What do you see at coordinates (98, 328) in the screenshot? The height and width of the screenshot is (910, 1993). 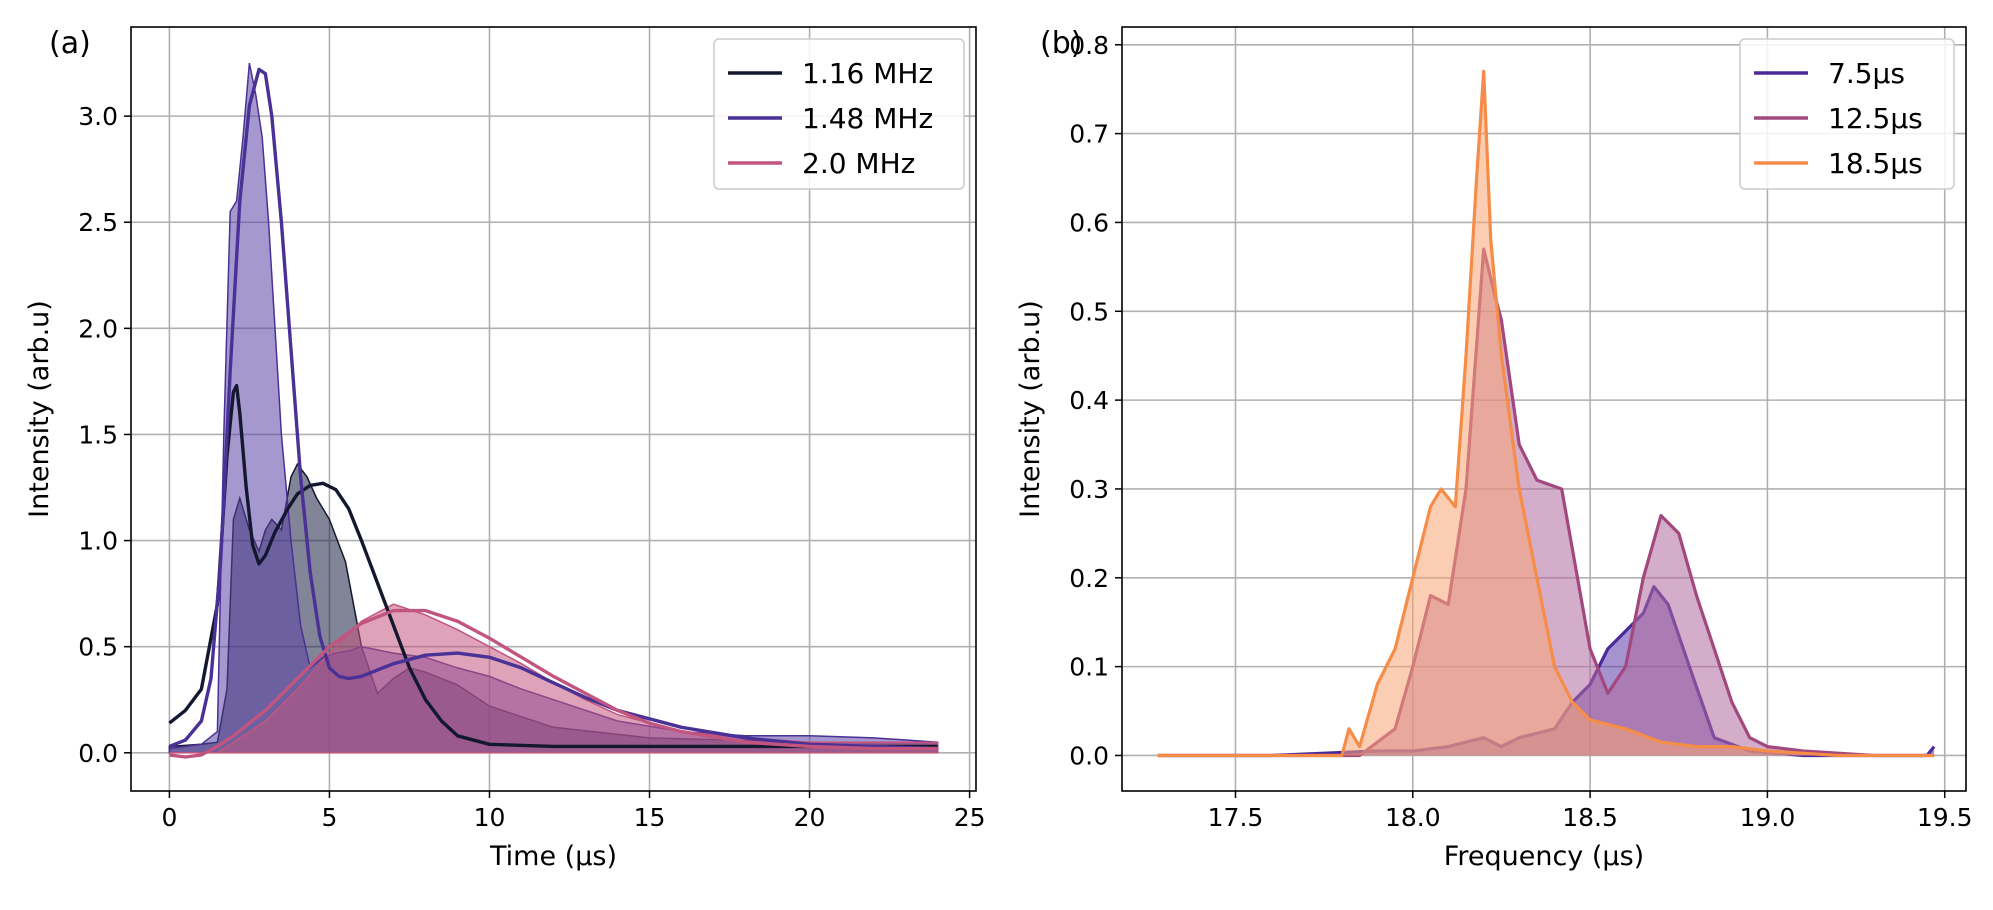 I see `y-tick-label: 2.0` at bounding box center [98, 328].